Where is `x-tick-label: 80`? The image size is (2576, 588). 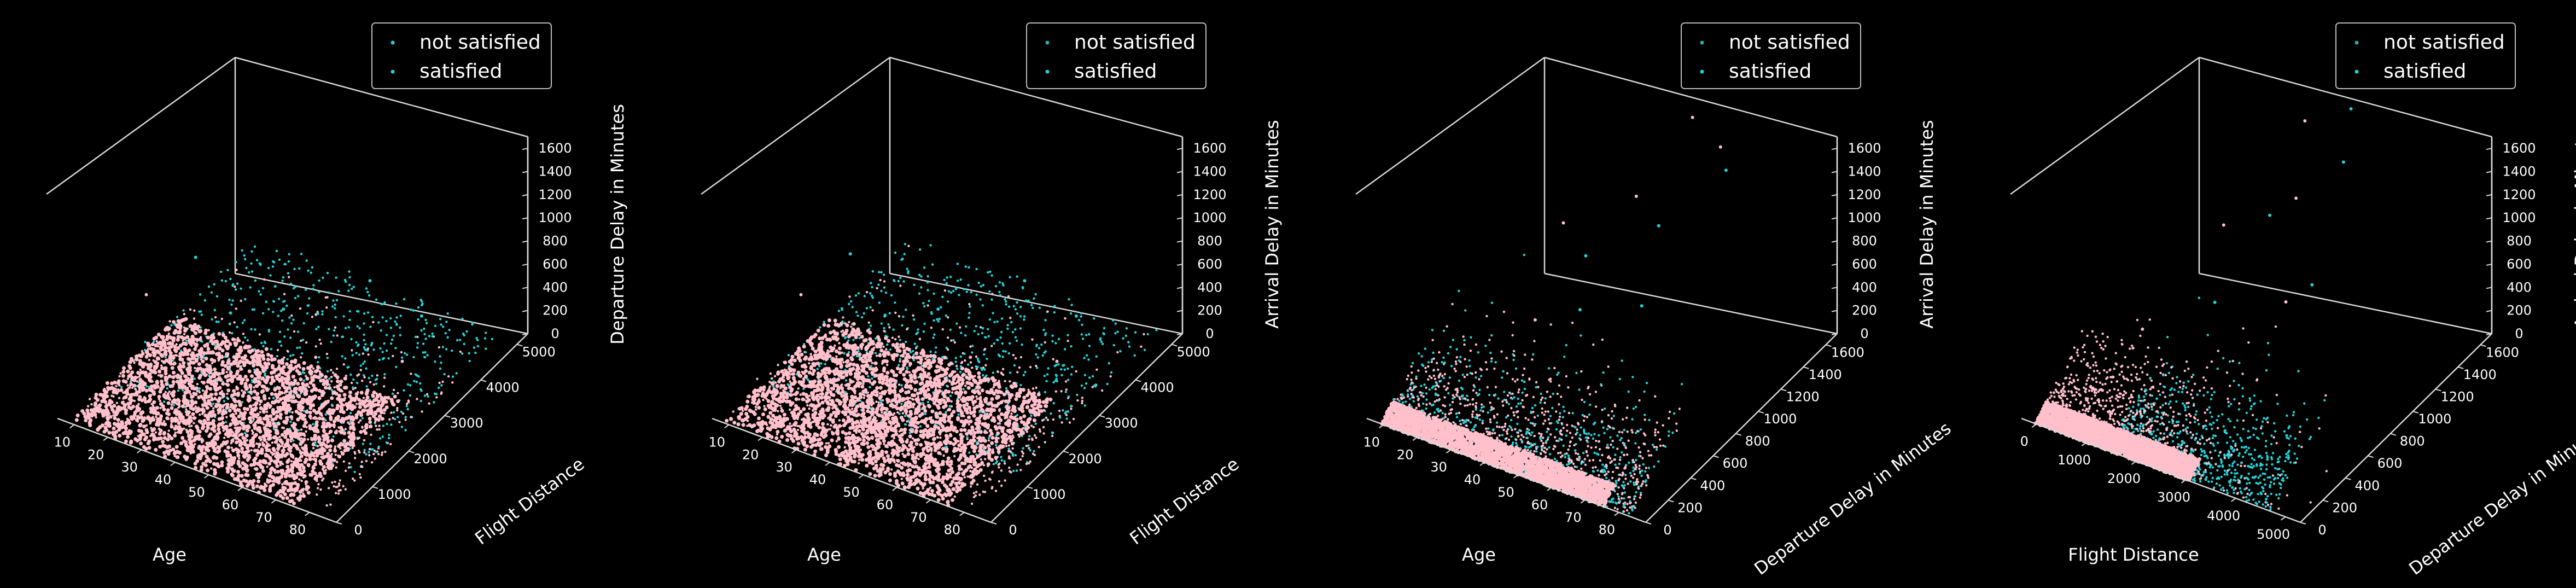
x-tick-label: 80 is located at coordinates (297, 530).